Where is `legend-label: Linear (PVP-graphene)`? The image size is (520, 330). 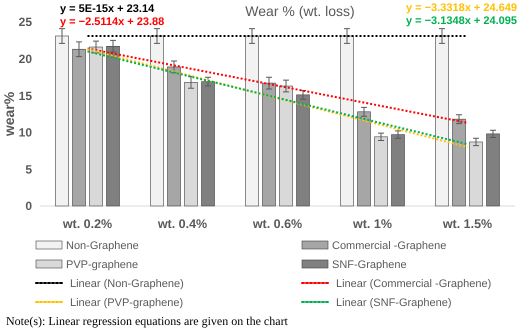 legend-label: Linear (PVP-graphene) is located at coordinates (127, 302).